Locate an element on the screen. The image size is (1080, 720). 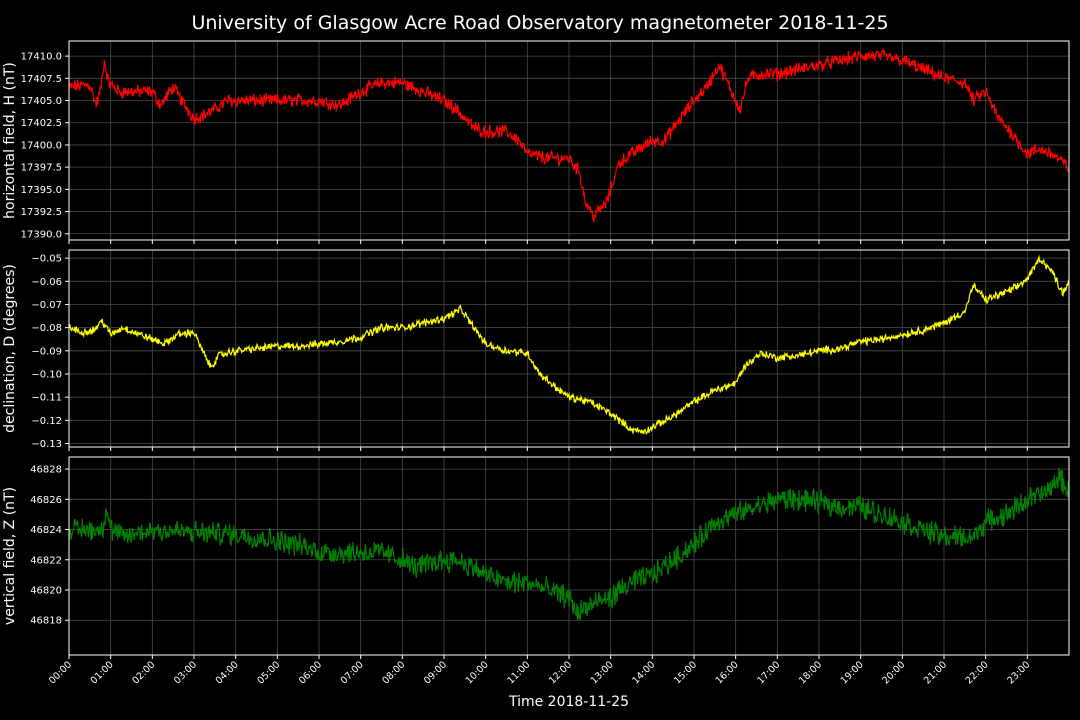
y-tick-label: 17407.5 is located at coordinates (41, 79).